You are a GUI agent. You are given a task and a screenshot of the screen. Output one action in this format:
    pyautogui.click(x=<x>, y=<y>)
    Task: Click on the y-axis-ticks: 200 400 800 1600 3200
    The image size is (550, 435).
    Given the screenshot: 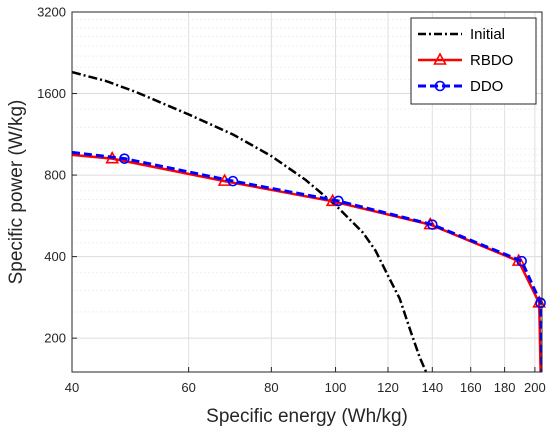 What is the action you would take?
    pyautogui.click(x=57, y=175)
    